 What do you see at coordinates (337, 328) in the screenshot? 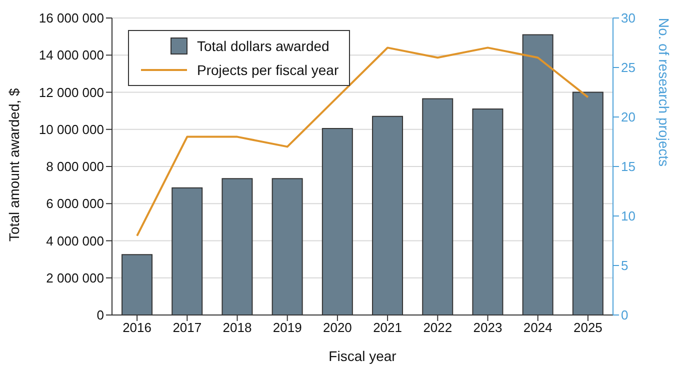
I see `x-tick-label: 2020` at bounding box center [337, 328].